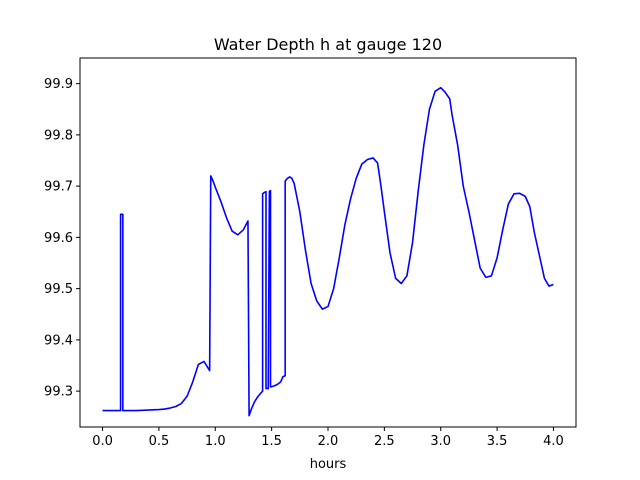 This screenshot has height=480, width=640. What do you see at coordinates (102, 441) in the screenshot?
I see `x-tick-label: 0.0` at bounding box center [102, 441].